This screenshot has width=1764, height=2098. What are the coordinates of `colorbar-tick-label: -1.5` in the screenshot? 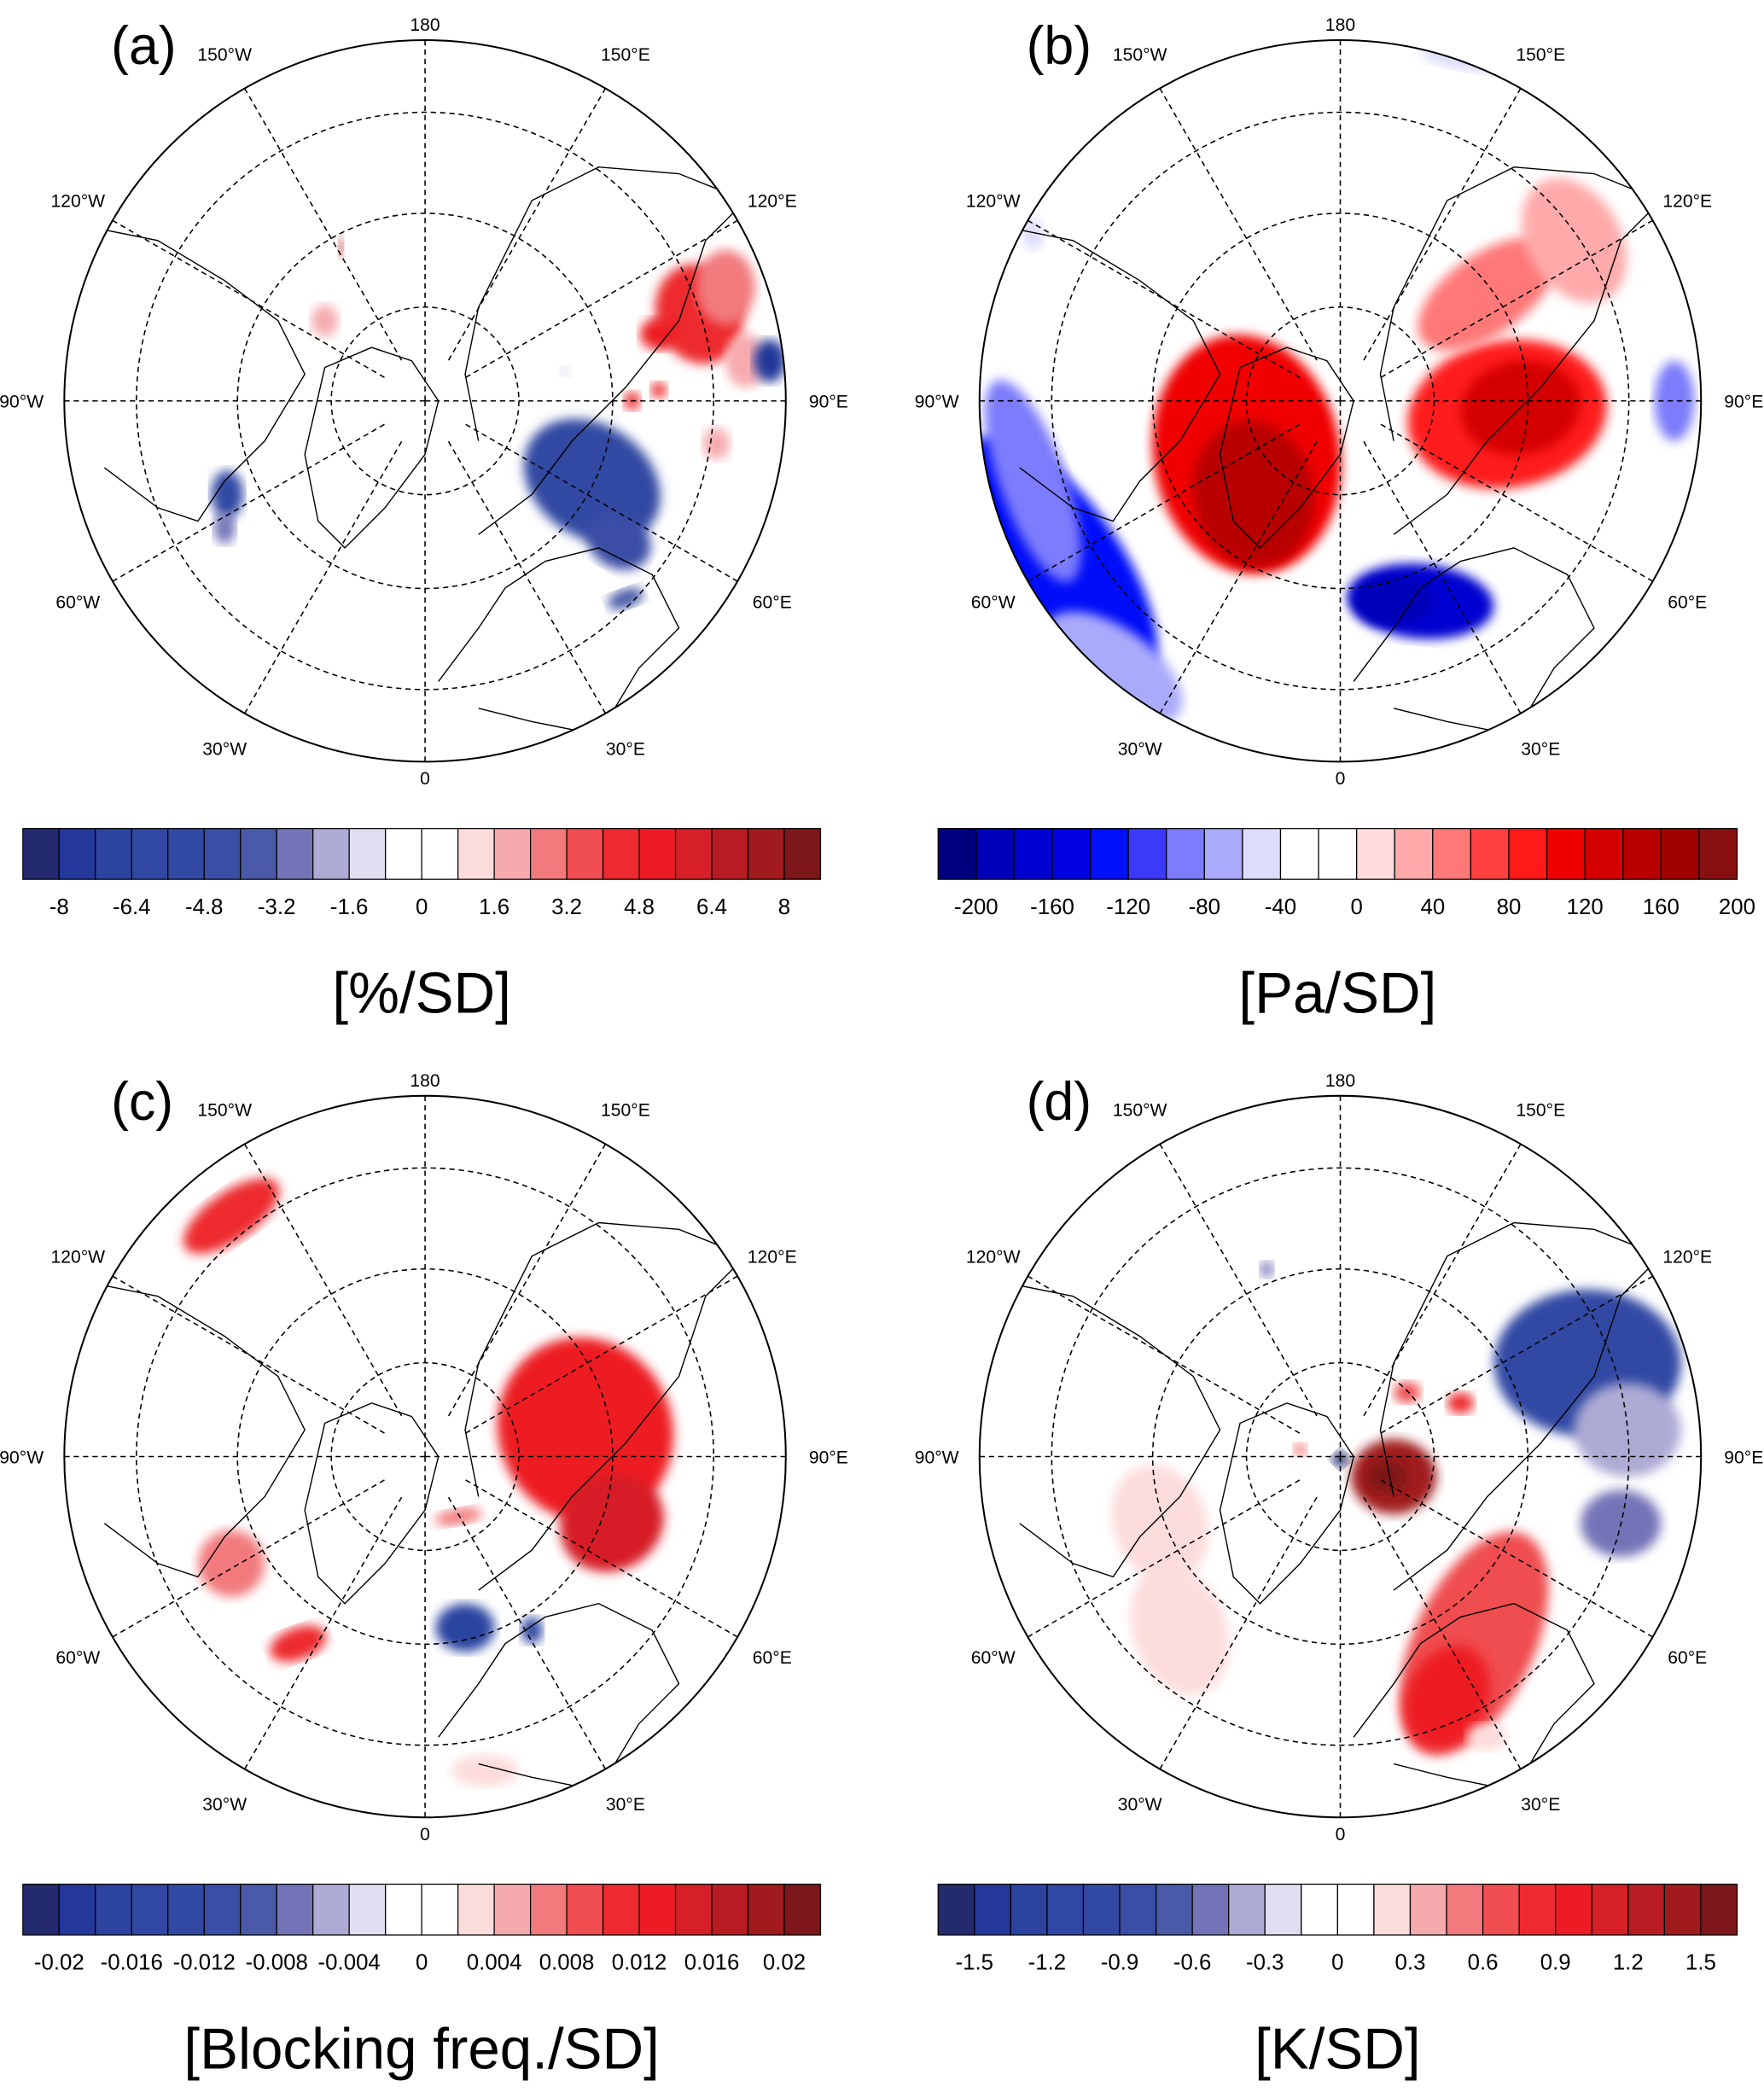 It's located at (975, 1963).